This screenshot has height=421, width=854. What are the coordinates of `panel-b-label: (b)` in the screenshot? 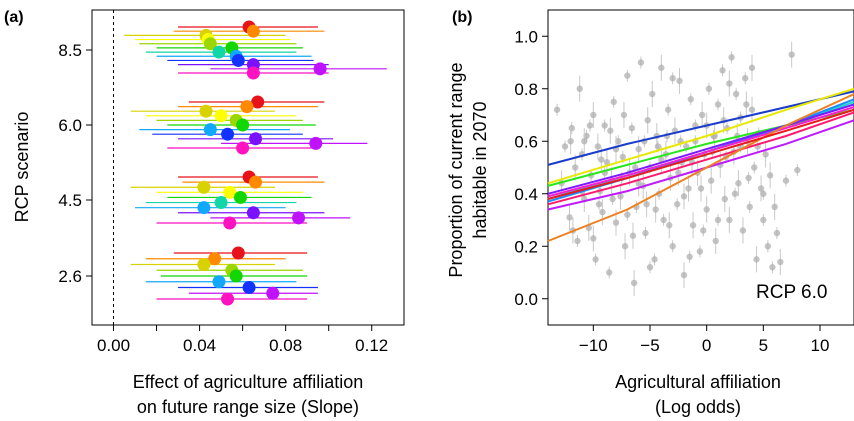 It's located at (462, 17).